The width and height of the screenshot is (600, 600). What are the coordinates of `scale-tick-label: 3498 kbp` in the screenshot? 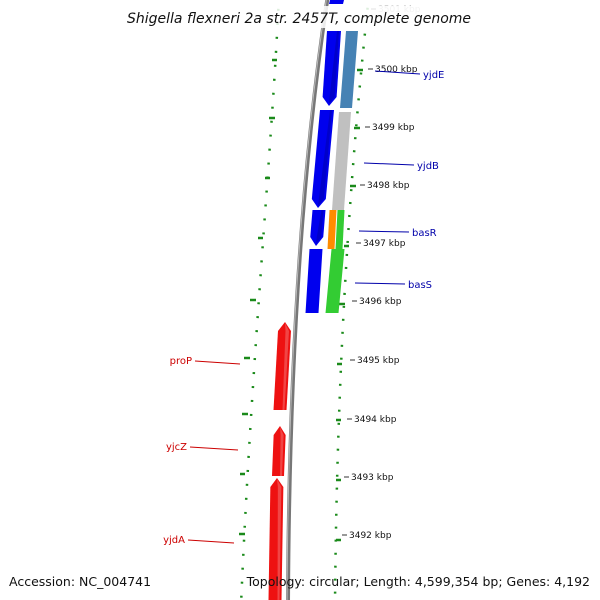 It's located at (388, 186).